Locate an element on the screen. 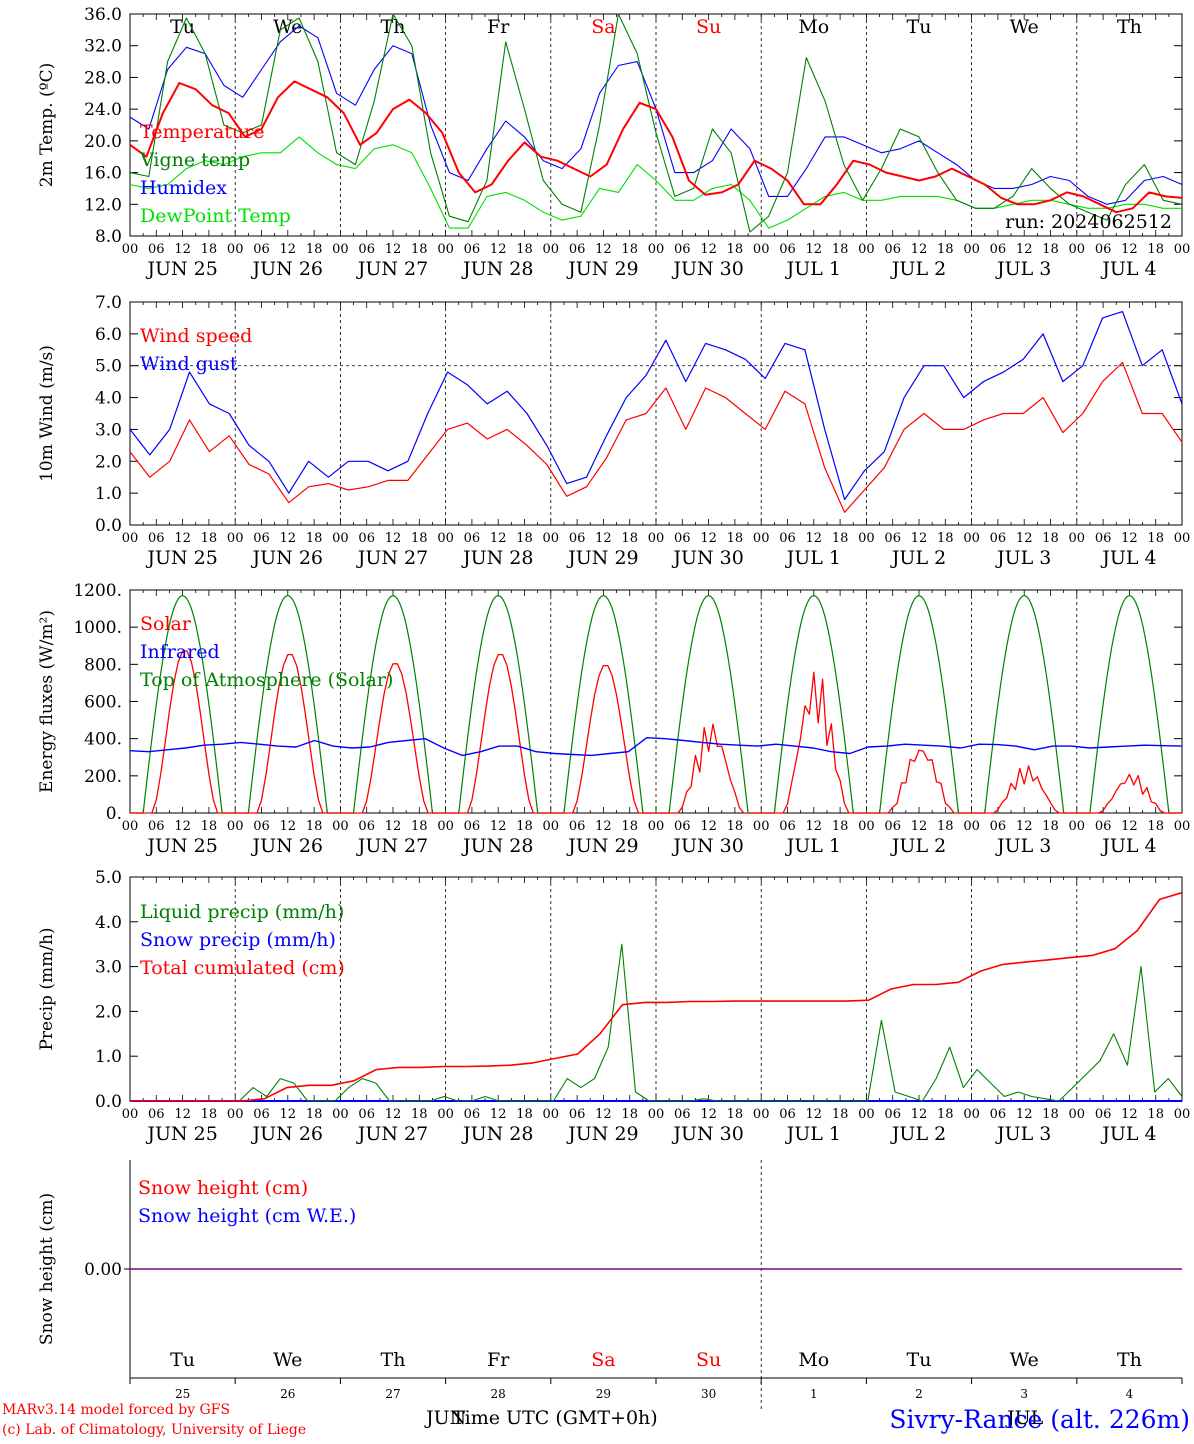  day-number: 2 is located at coordinates (919, 1394).